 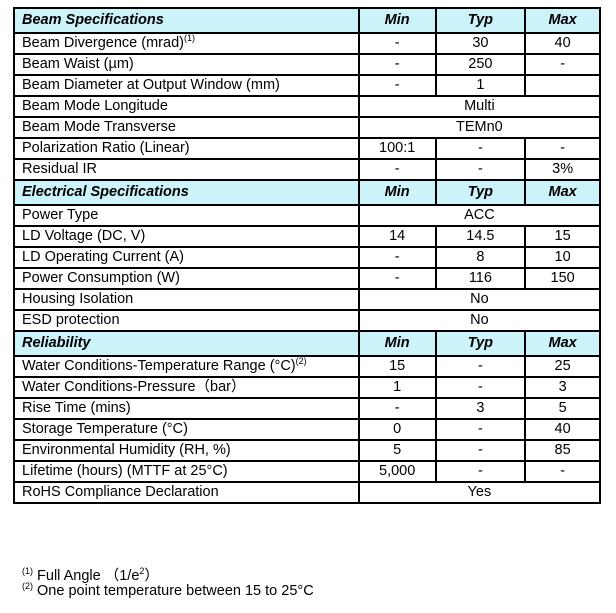 I want to click on table-row: Residual IR - -3%, so click(x=307, y=169).